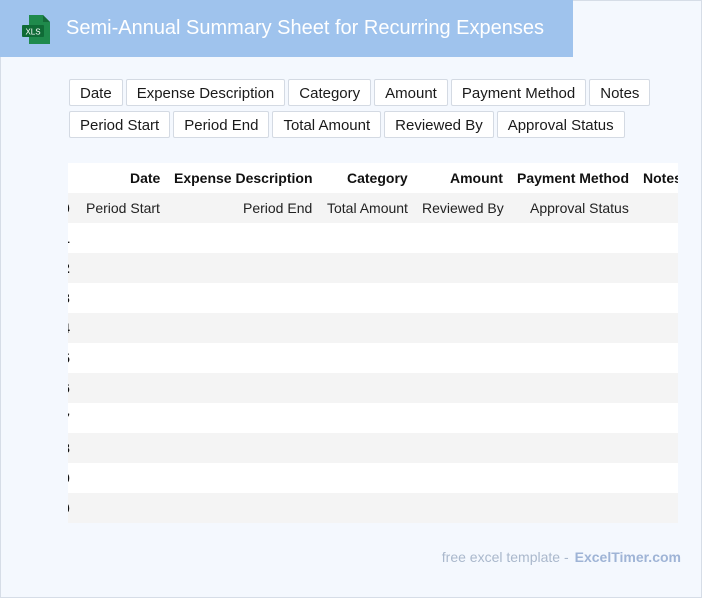 This screenshot has width=702, height=598. Describe the element at coordinates (278, 208) in the screenshot. I see `cell-period-end: Period End` at that location.